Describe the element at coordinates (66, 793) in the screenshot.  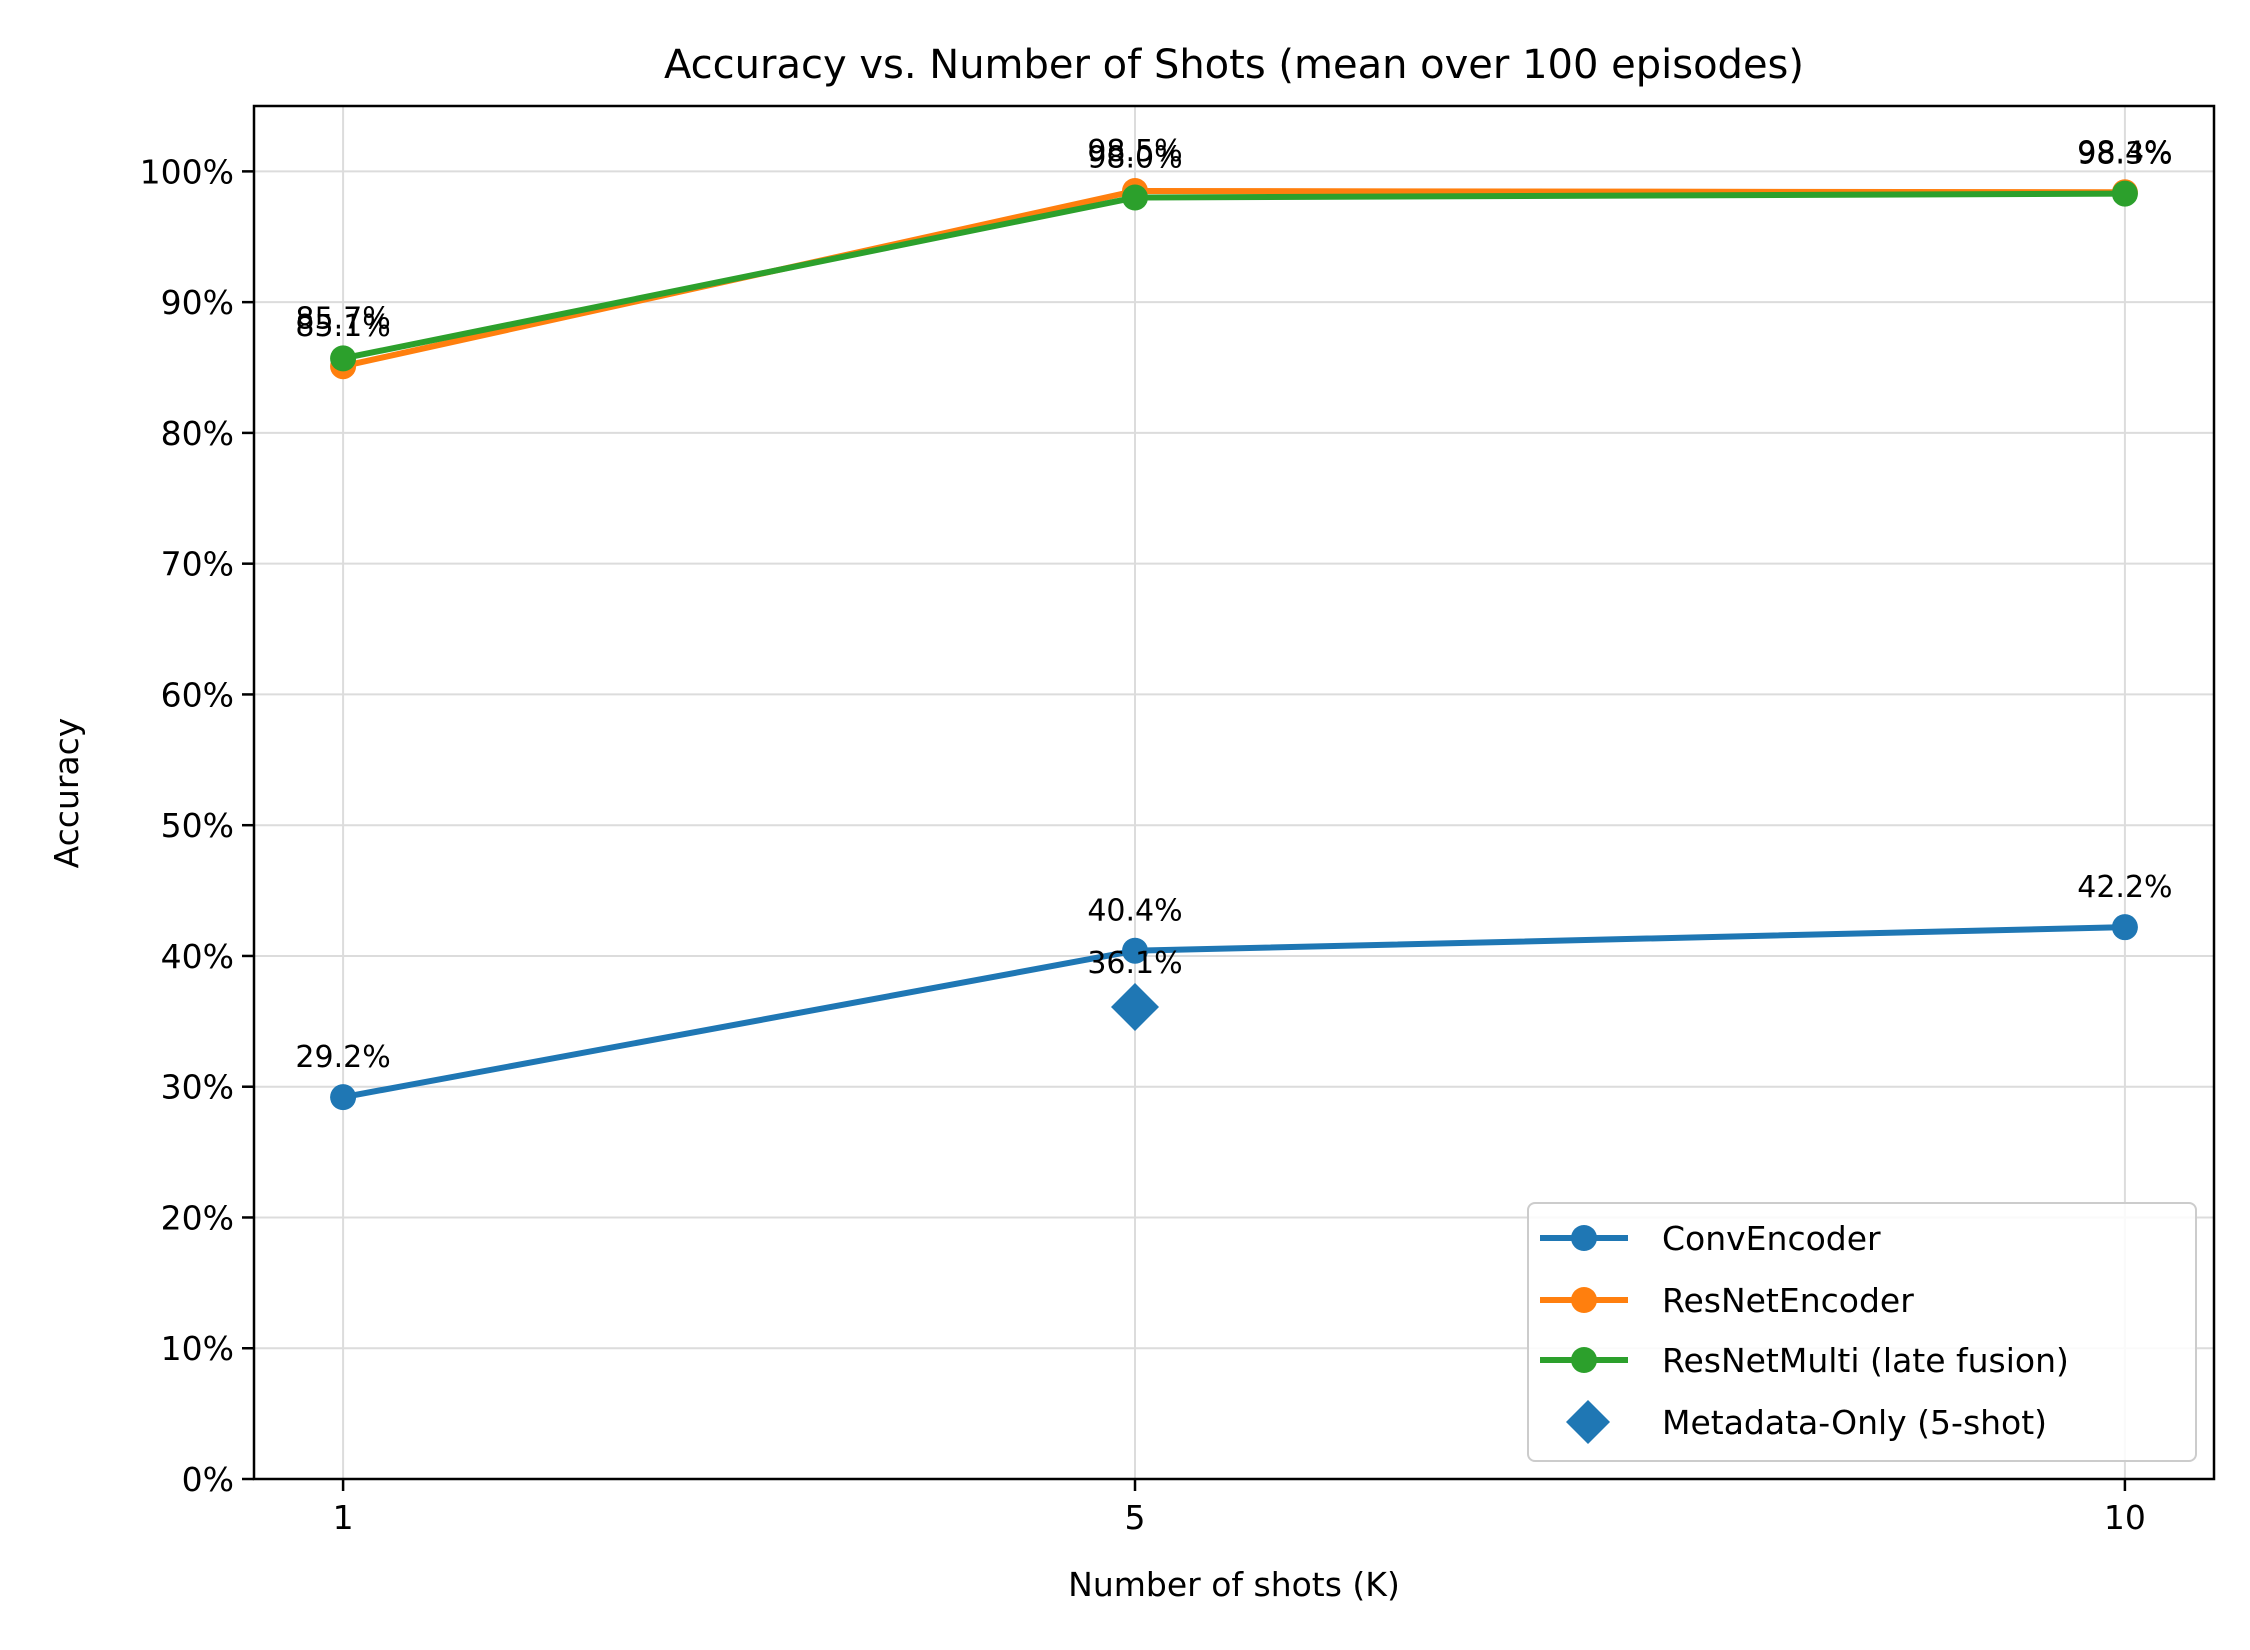
I see `y-axis-label: Accuracy` at that location.